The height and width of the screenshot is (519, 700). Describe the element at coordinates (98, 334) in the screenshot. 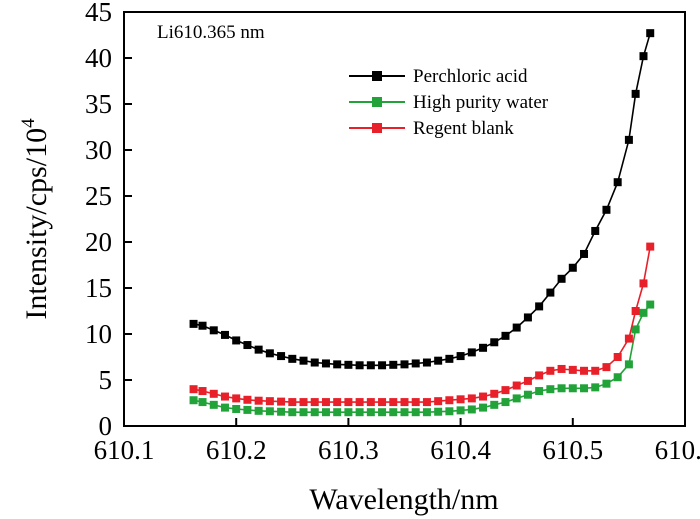

I see `y-tick-label: 10` at that location.